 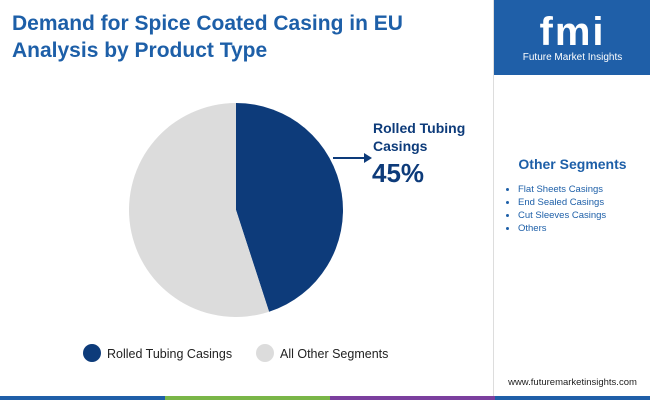 What do you see at coordinates (562, 189) in the screenshot?
I see `panel-item: Flat Sheets Casings` at bounding box center [562, 189].